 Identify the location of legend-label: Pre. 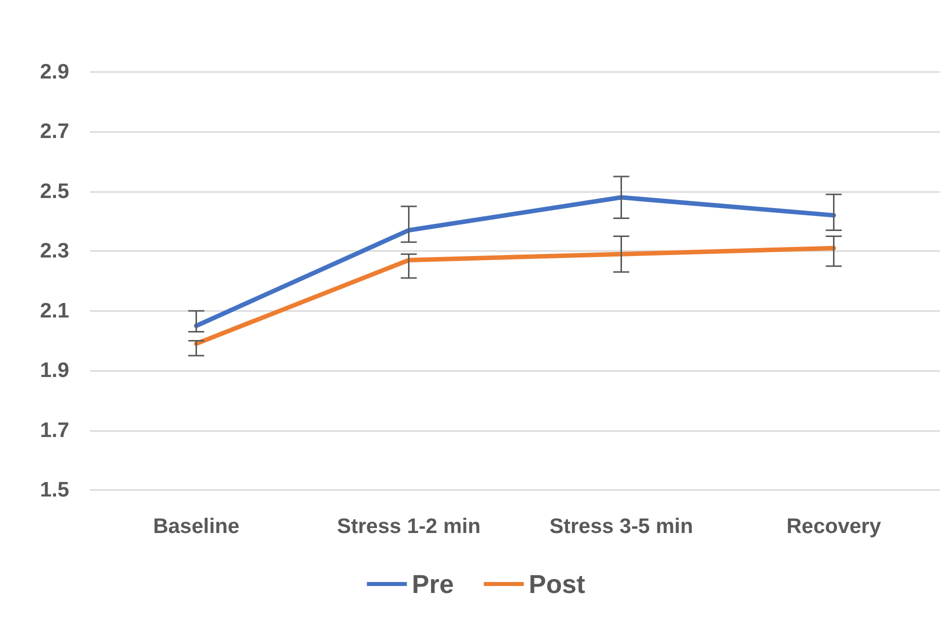
(433, 584).